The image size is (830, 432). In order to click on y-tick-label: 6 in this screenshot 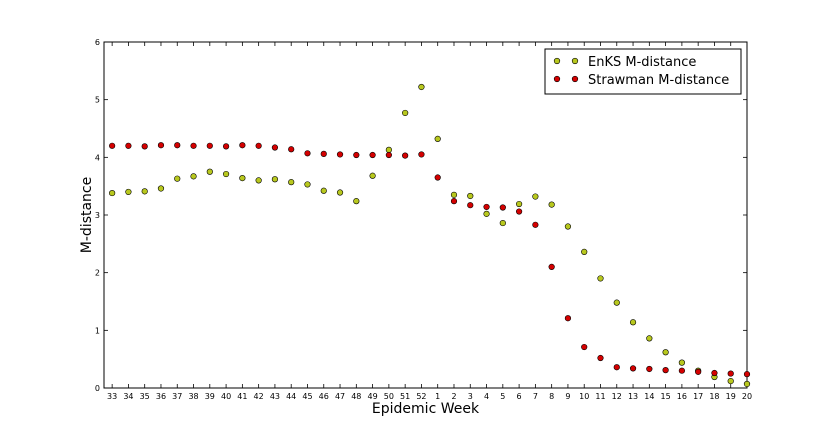, I will do `click(97, 42)`.